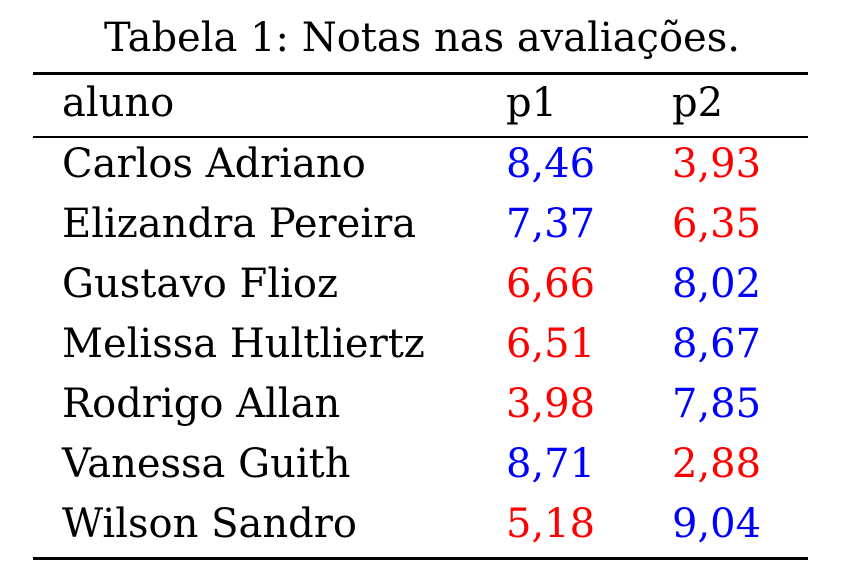 This screenshot has width=844, height=581. What do you see at coordinates (551, 224) in the screenshot?
I see `grade-p1: 7,37` at bounding box center [551, 224].